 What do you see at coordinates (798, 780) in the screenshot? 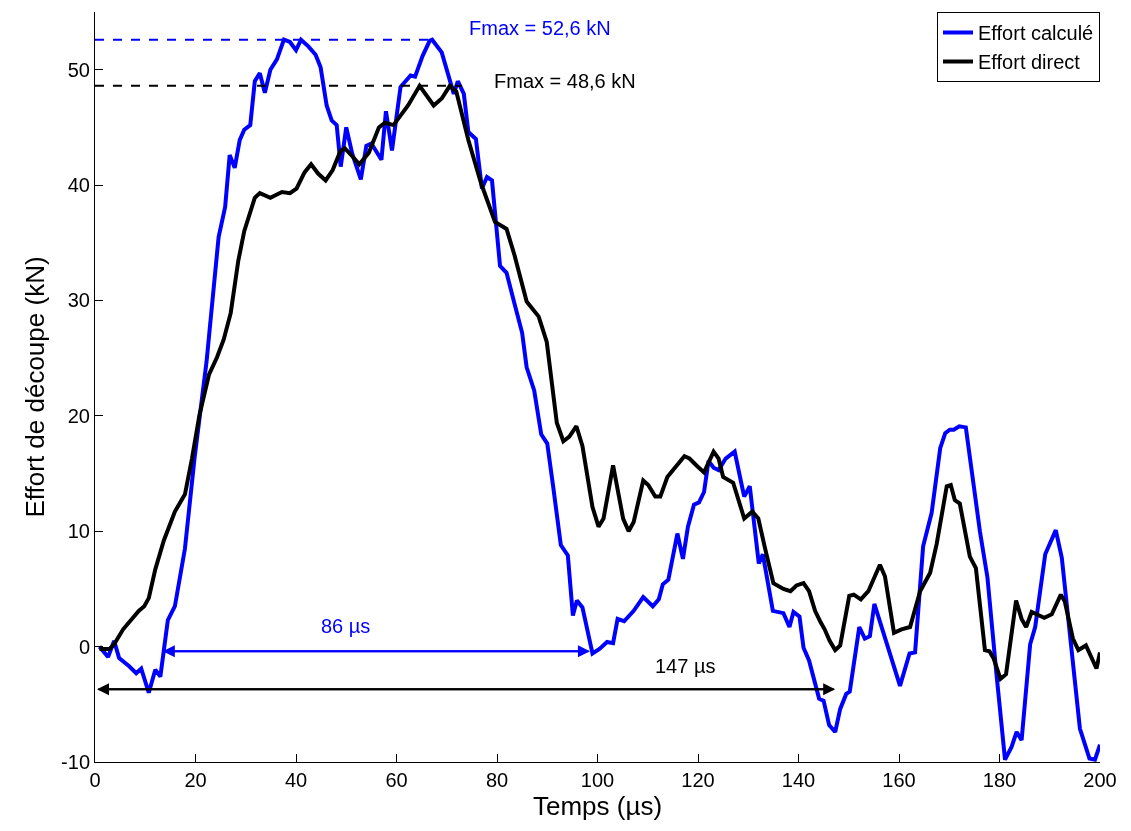
I see `x-tick-label: 140` at bounding box center [798, 780].